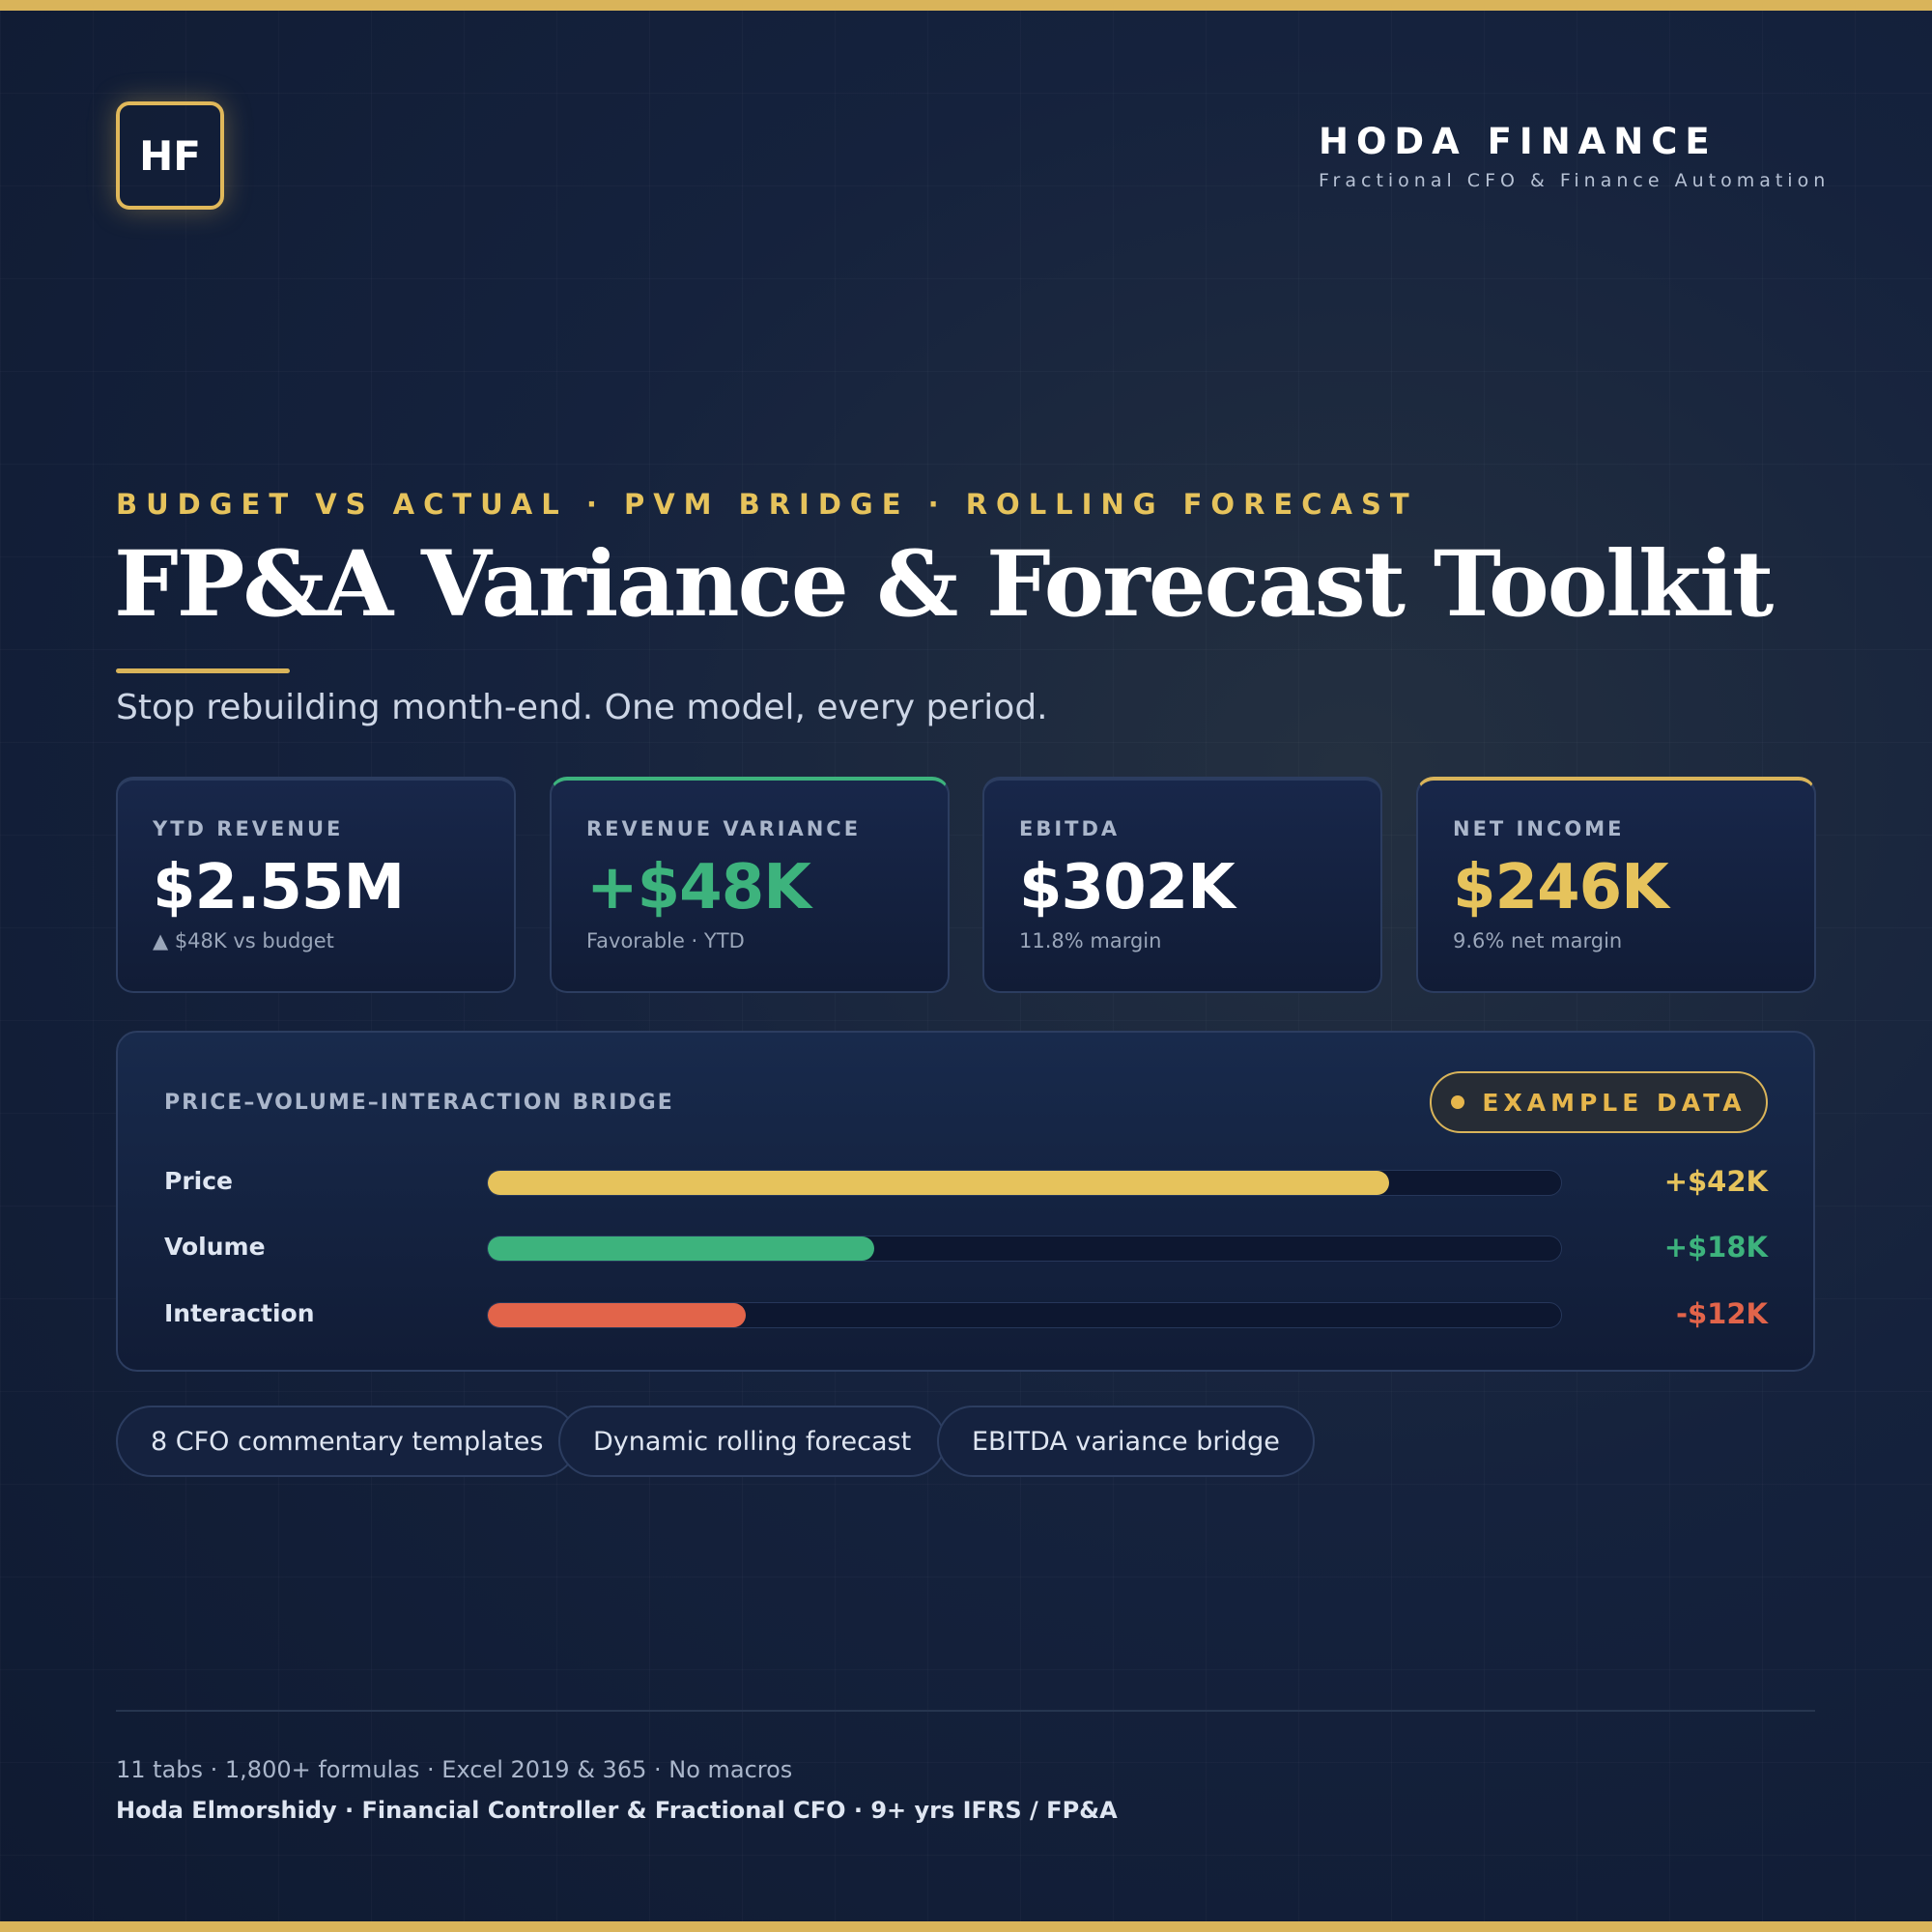 This screenshot has height=1932, width=1932. I want to click on category-label: Interaction, so click(239, 1313).